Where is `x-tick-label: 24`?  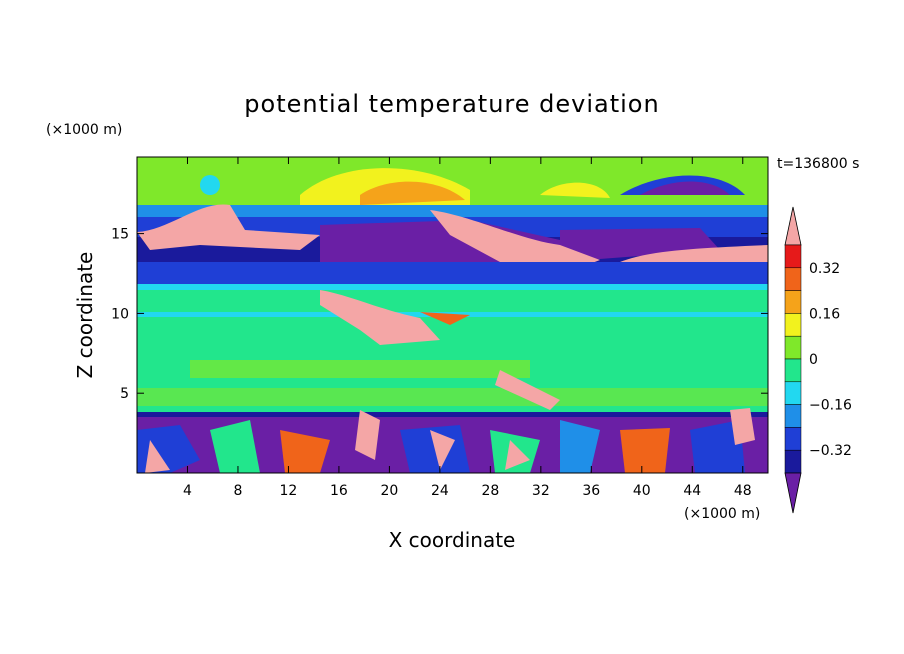
x-tick-label: 24 is located at coordinates (440, 491).